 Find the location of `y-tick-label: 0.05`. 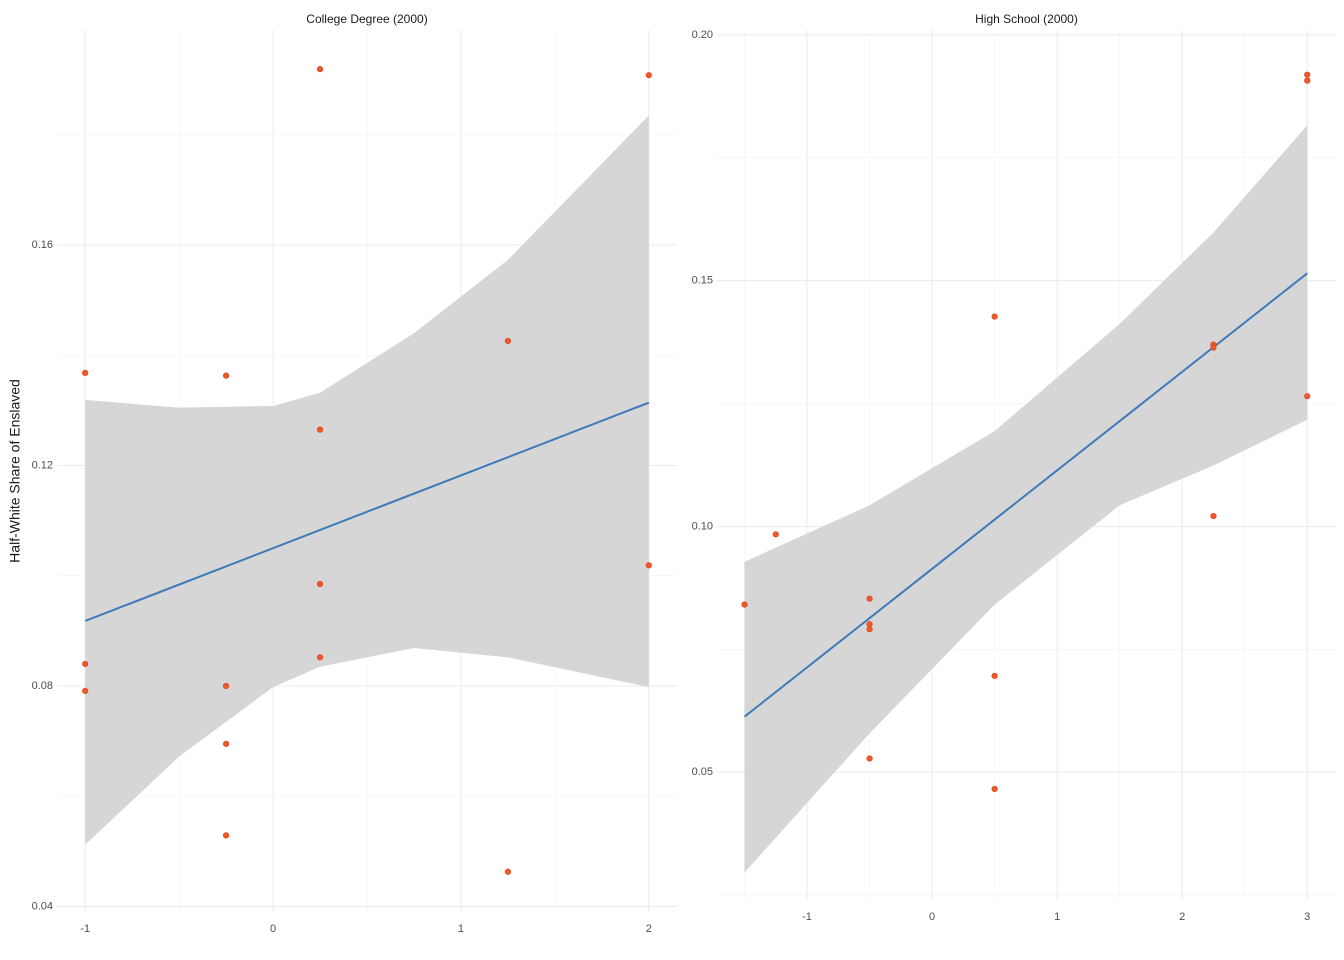

y-tick-label: 0.05 is located at coordinates (702, 772).